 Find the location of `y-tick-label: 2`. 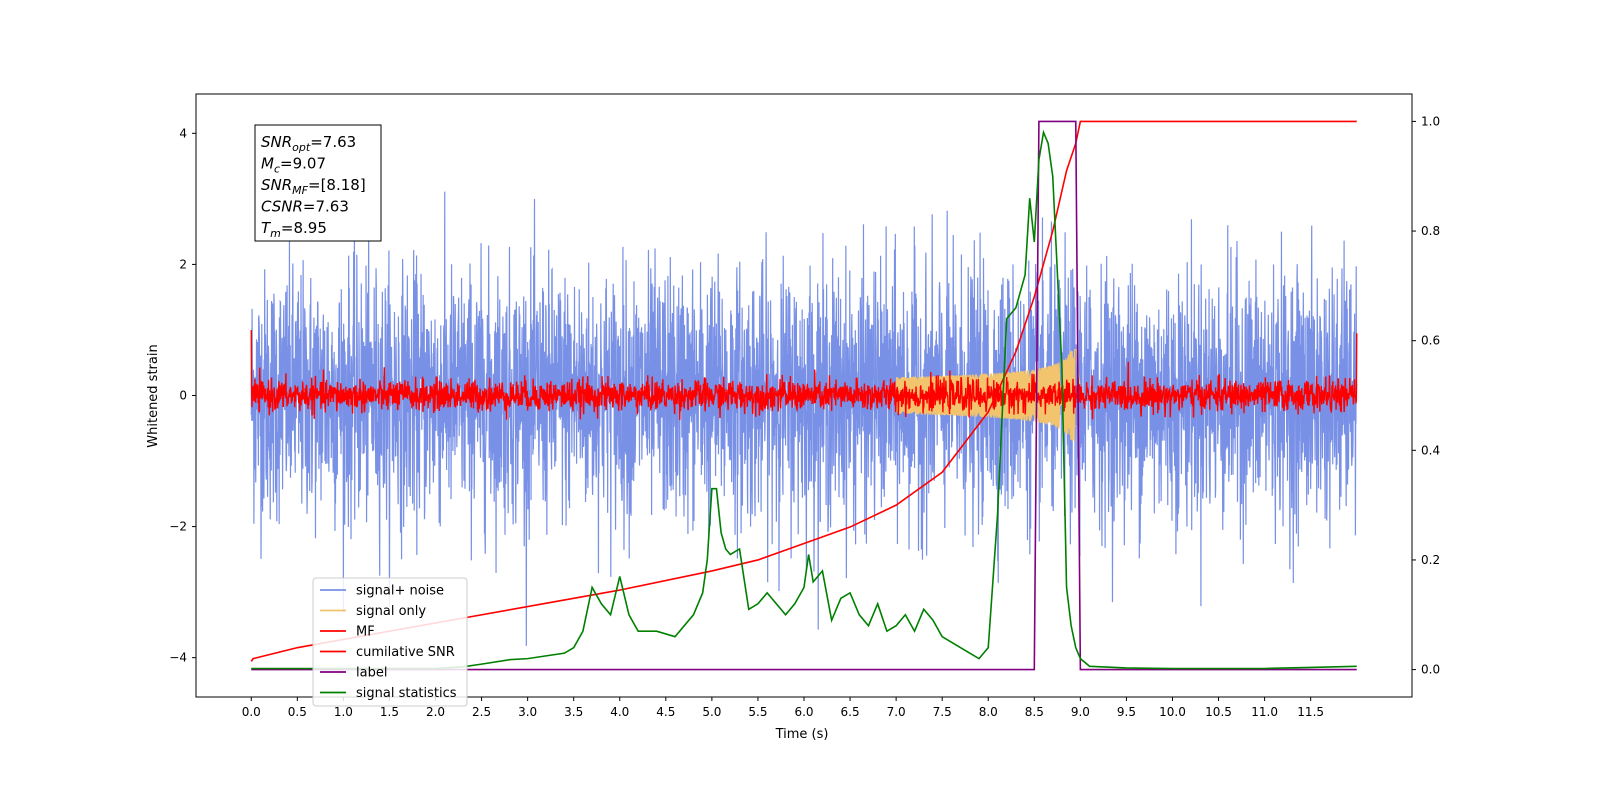

y-tick-label: 2 is located at coordinates (183, 264).